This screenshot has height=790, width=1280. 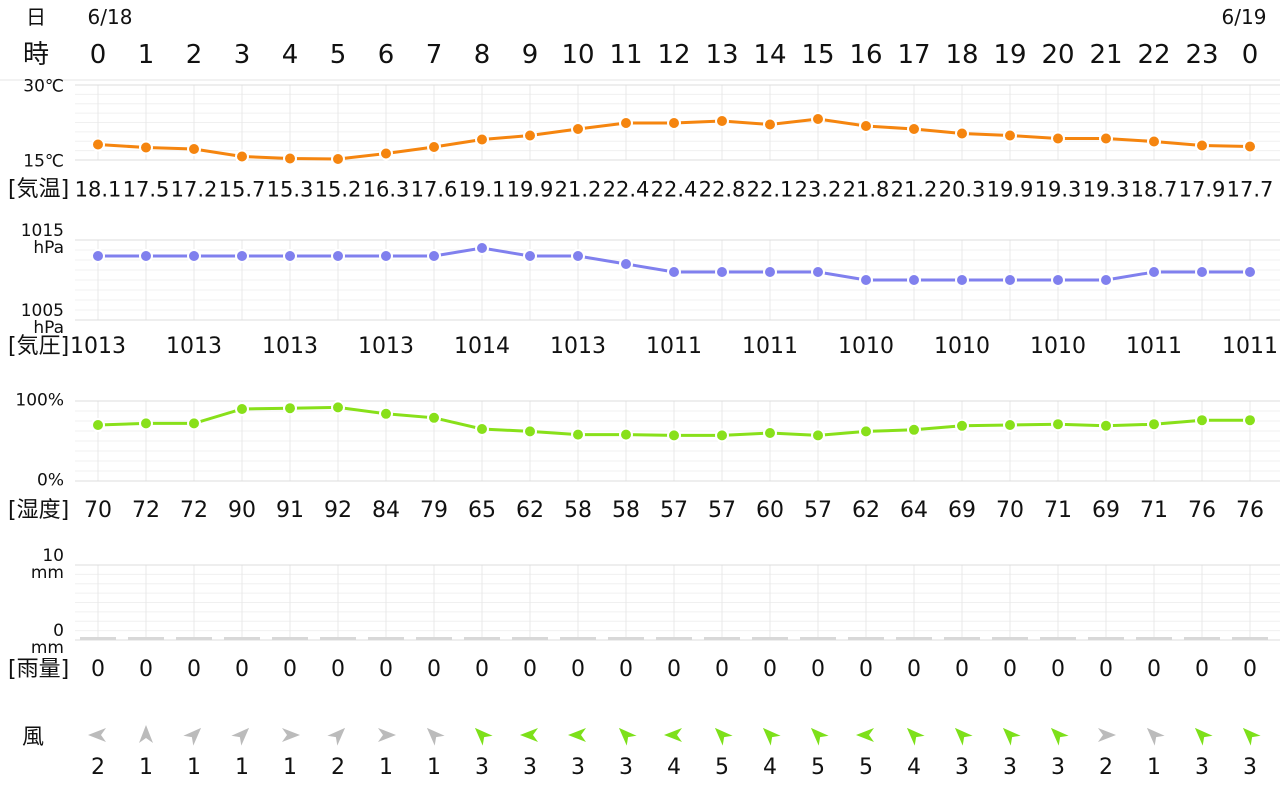 What do you see at coordinates (1106, 189) in the screenshot?
I see `value-label: 19.3` at bounding box center [1106, 189].